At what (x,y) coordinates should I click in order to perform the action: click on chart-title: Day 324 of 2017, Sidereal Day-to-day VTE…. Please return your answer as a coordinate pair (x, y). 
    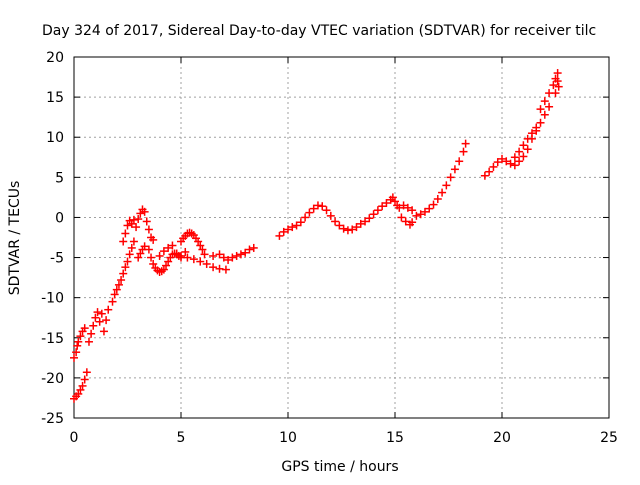
    Looking at the image, I should click on (319, 31).